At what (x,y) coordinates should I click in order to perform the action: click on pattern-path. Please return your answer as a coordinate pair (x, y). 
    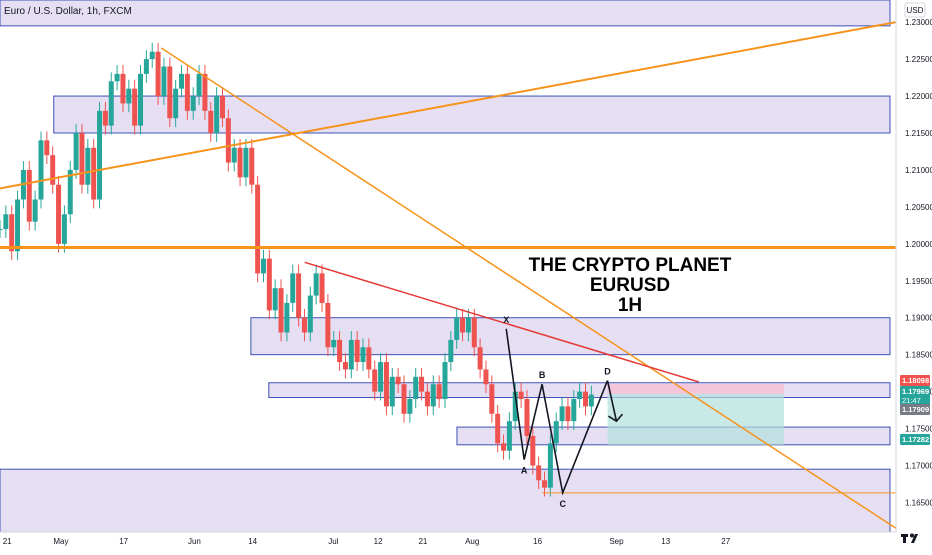
    Looking at the image, I should click on (557, 412).